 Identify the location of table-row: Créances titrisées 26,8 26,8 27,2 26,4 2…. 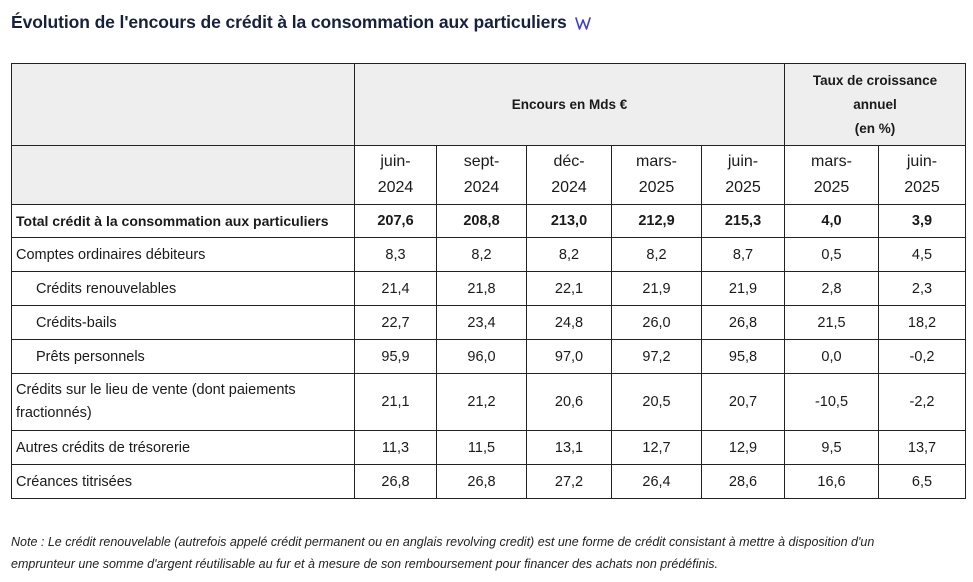
(488, 481).